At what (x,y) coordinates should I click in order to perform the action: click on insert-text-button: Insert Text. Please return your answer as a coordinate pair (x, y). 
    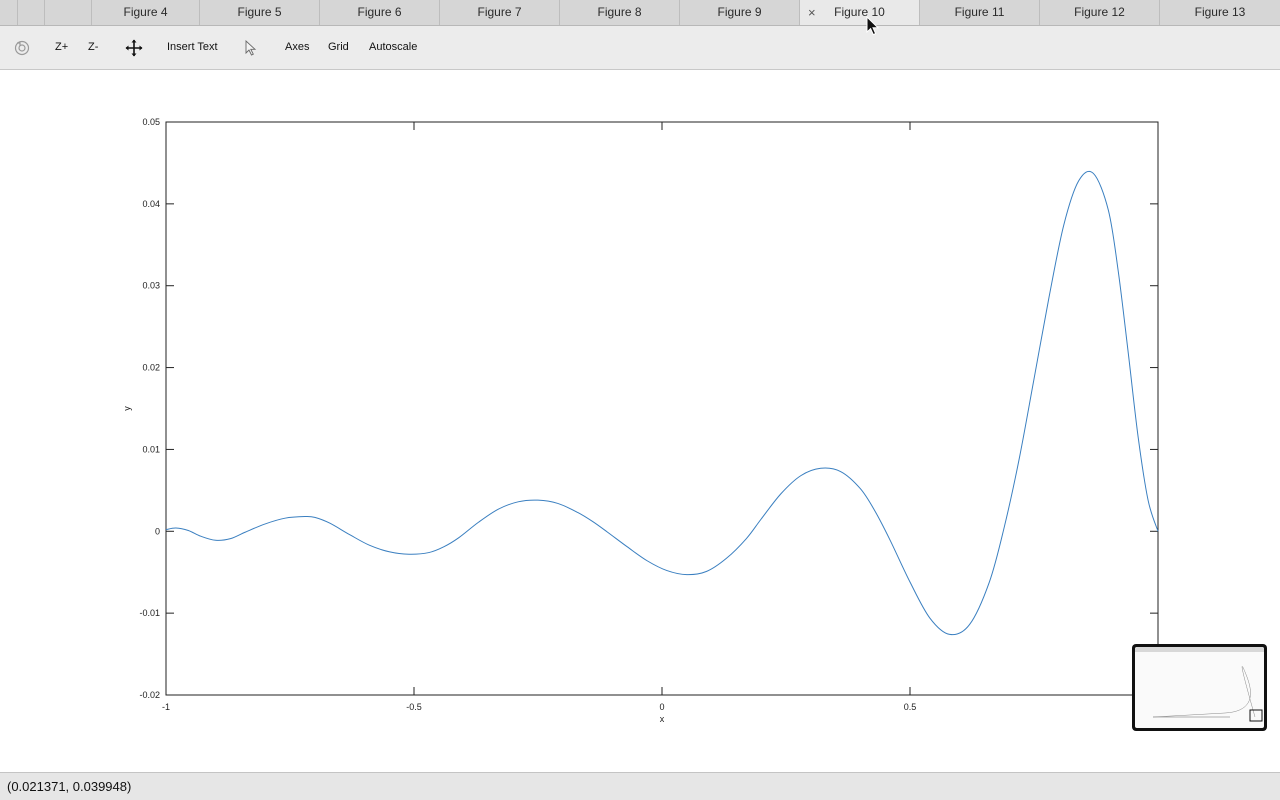
    Looking at the image, I should click on (192, 47).